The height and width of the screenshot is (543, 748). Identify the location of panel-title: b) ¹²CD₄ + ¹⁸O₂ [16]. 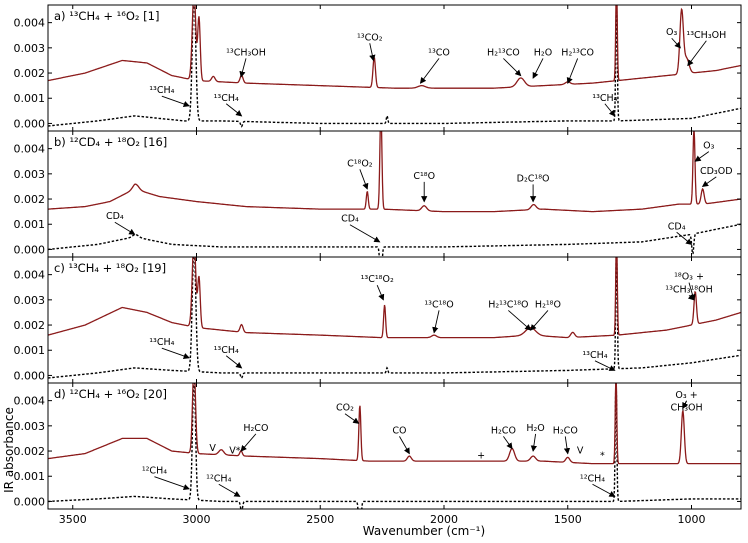
(110, 142).